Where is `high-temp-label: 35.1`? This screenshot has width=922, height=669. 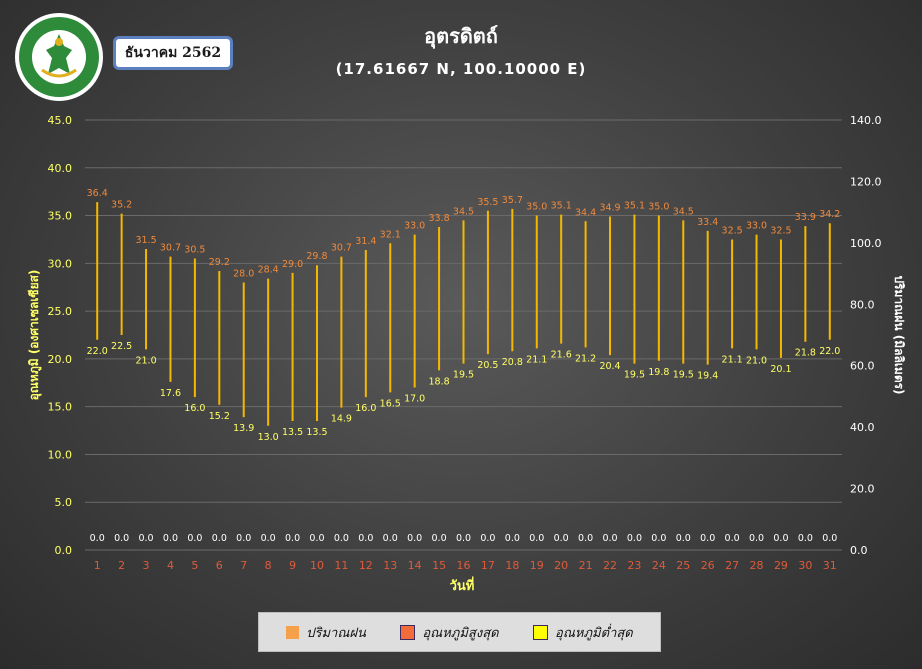
high-temp-label: 35.1 is located at coordinates (561, 206).